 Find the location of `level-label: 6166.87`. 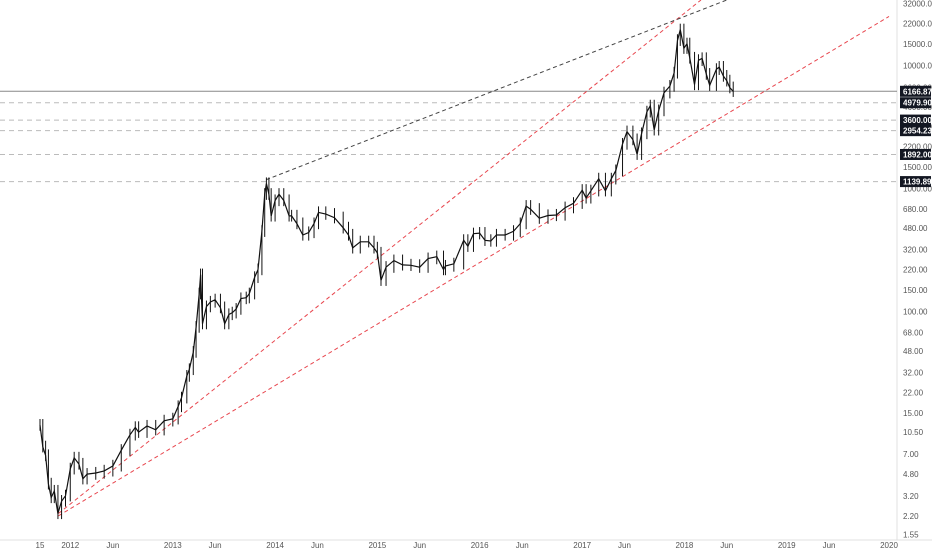

level-label: 6166.87 is located at coordinates (917, 91).